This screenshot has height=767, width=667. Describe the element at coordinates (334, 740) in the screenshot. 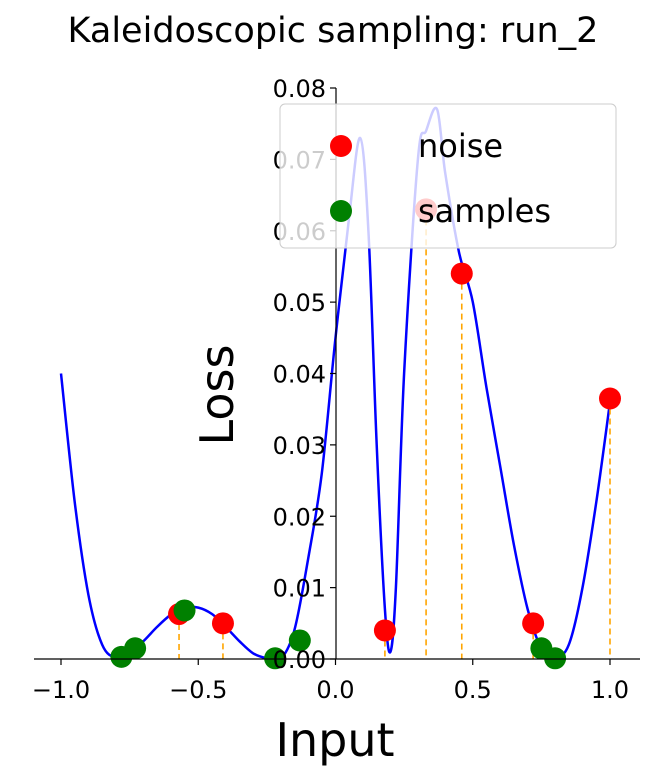

I see `x-axis-label: Input` at that location.